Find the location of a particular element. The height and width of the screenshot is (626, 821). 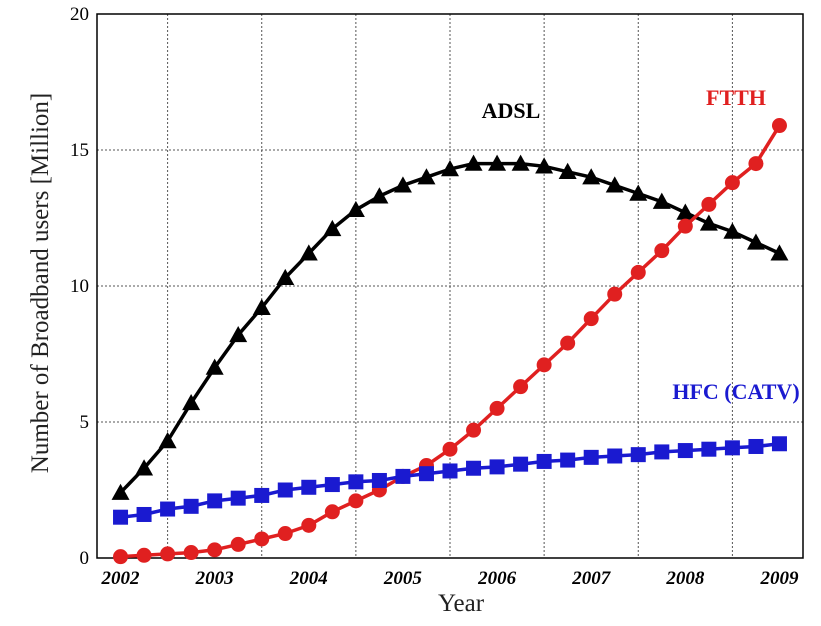

x-axis-ticks: 2002 2003 2004 2005 2006 2007 2008 2009 is located at coordinates (450, 578).